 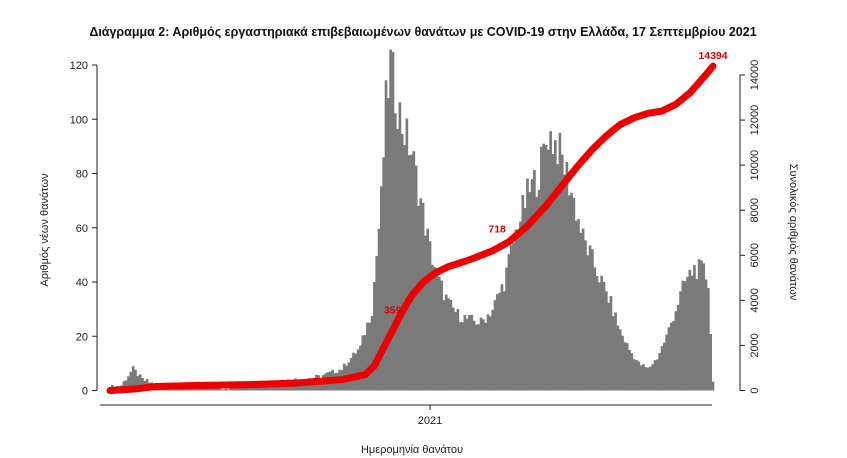 I want to click on left-tick-label: 100, so click(x=79, y=120).